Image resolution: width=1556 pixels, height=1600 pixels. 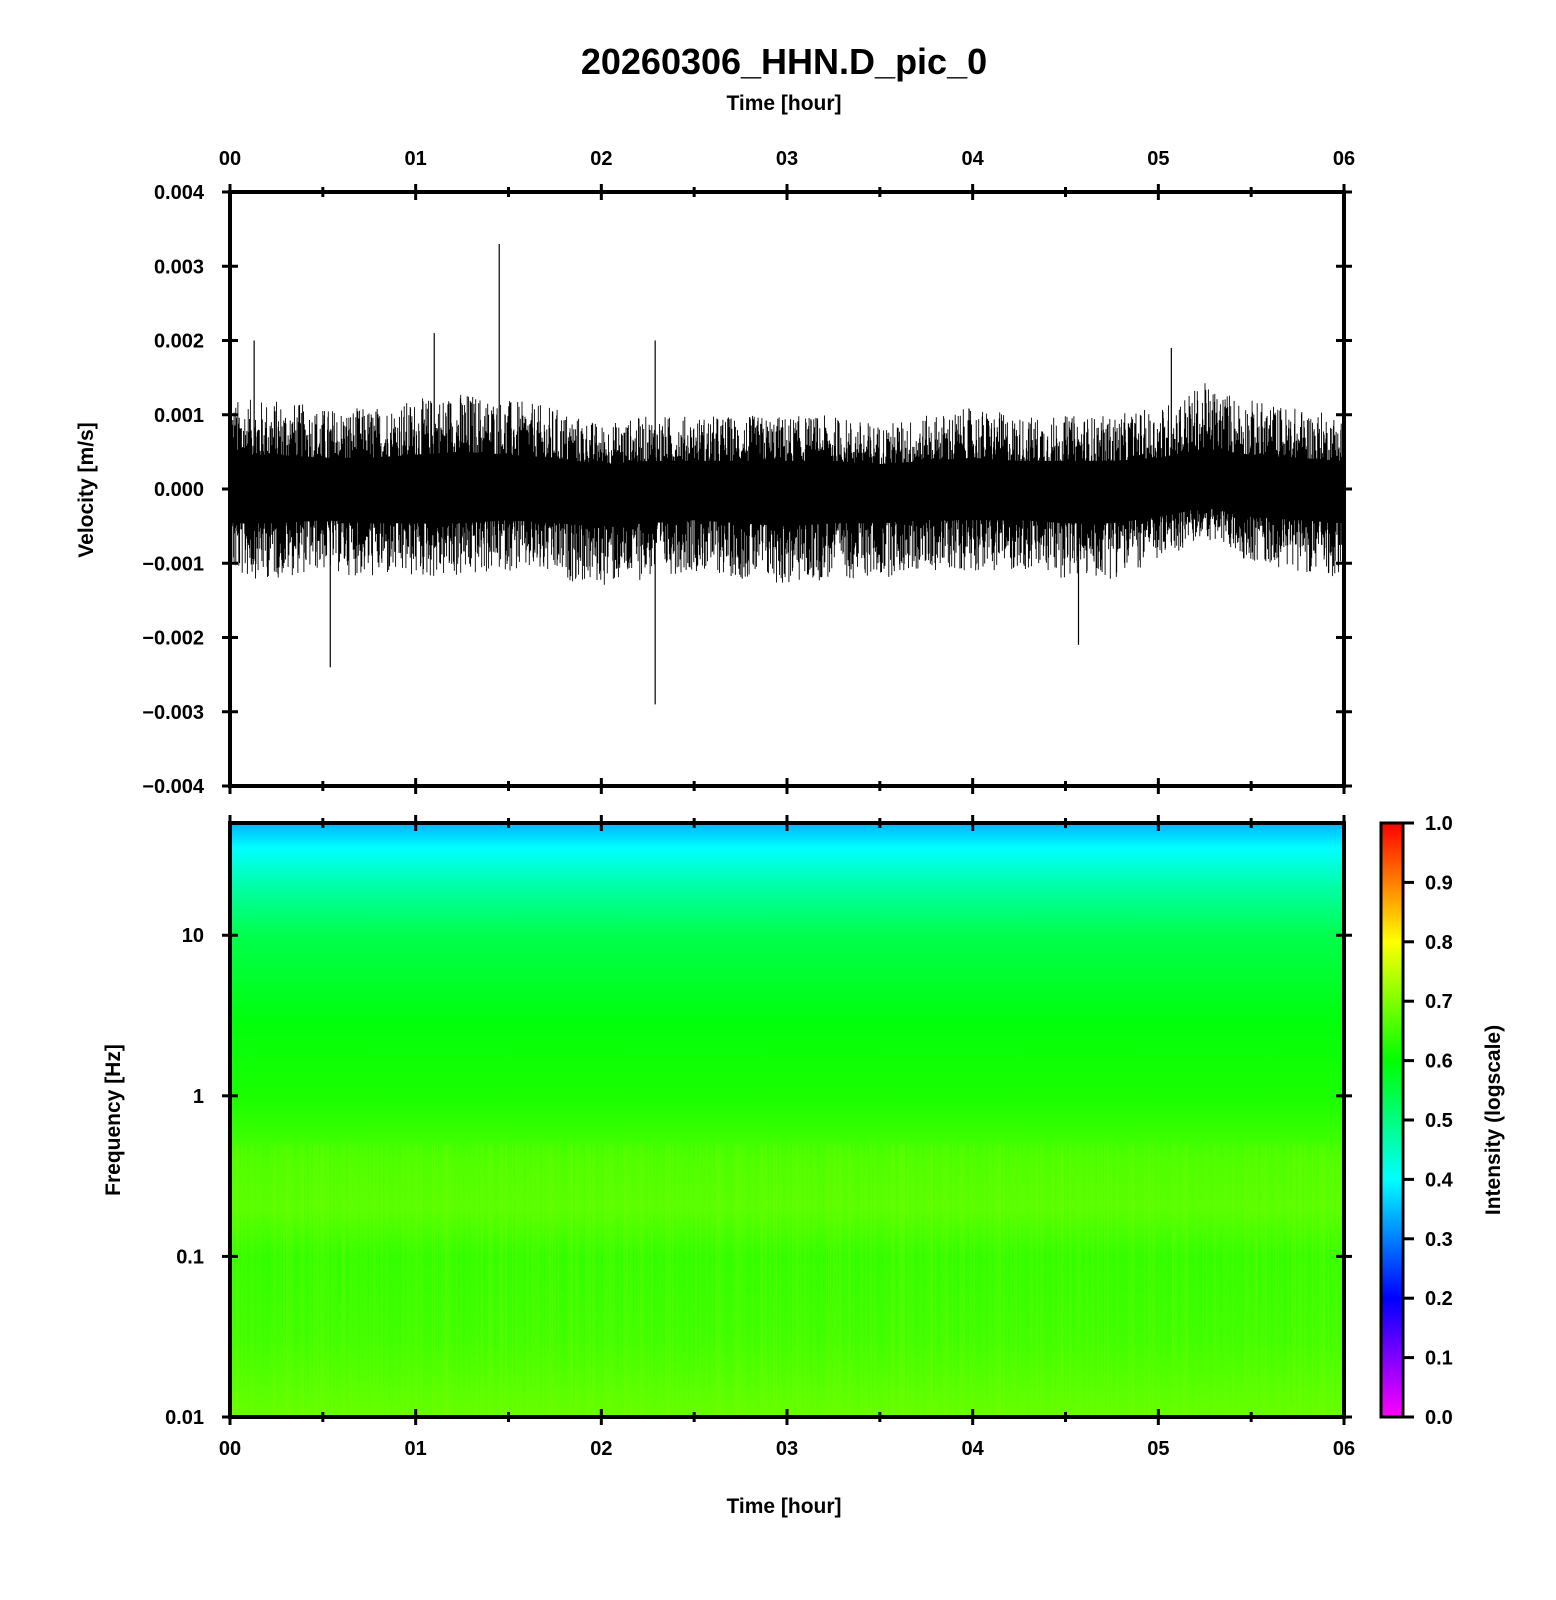 What do you see at coordinates (1439, 824) in the screenshot?
I see `colorbar-tick-label: 1.0` at bounding box center [1439, 824].